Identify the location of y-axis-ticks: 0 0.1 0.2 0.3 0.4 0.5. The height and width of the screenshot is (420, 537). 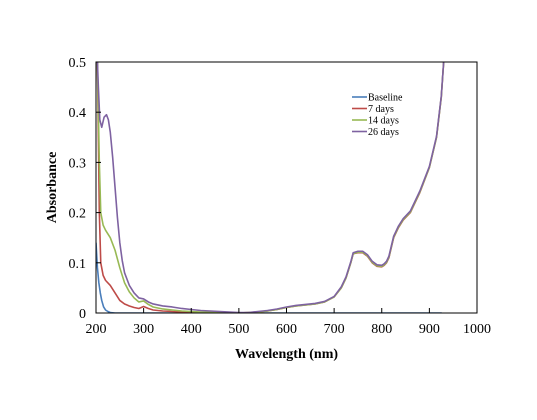
(85, 189).